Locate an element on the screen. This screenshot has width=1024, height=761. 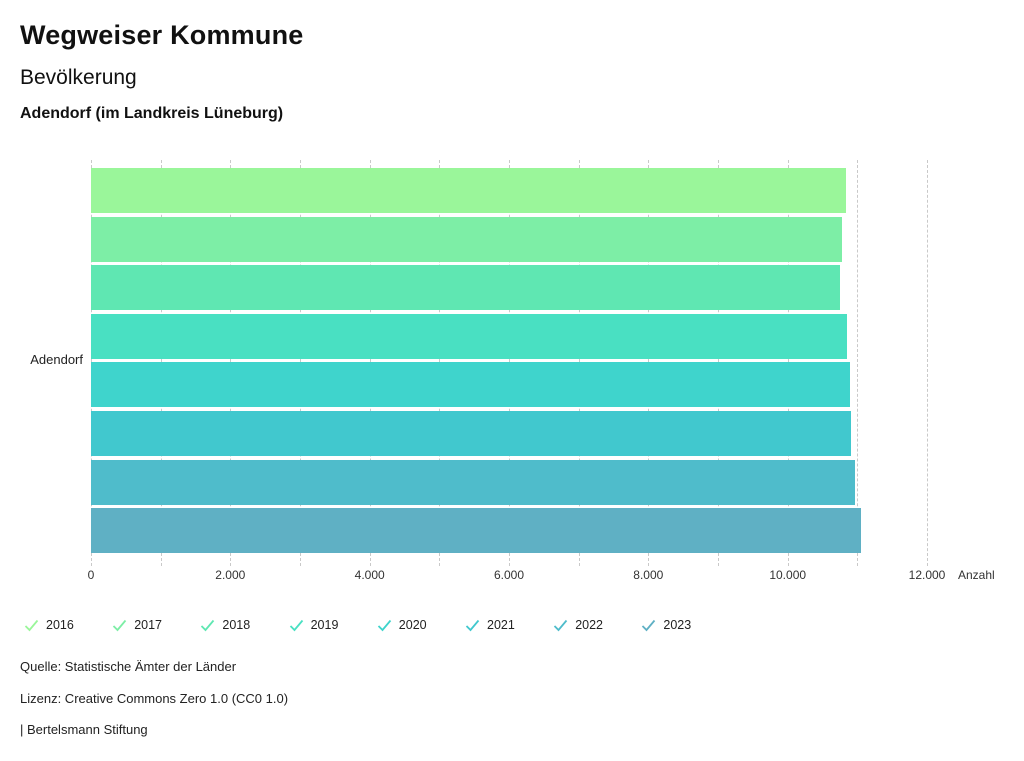
legend-item-2021: 2021 is located at coordinates (490, 625).